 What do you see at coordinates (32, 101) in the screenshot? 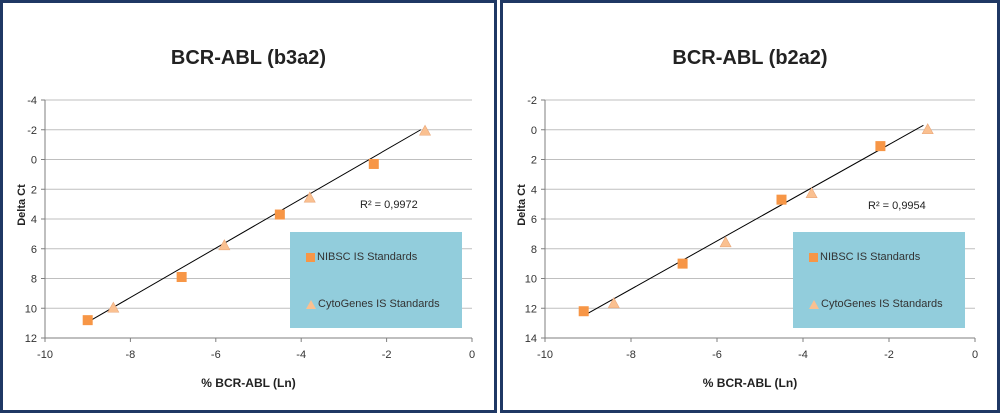
I see `y-tick-label: -4` at bounding box center [32, 101].